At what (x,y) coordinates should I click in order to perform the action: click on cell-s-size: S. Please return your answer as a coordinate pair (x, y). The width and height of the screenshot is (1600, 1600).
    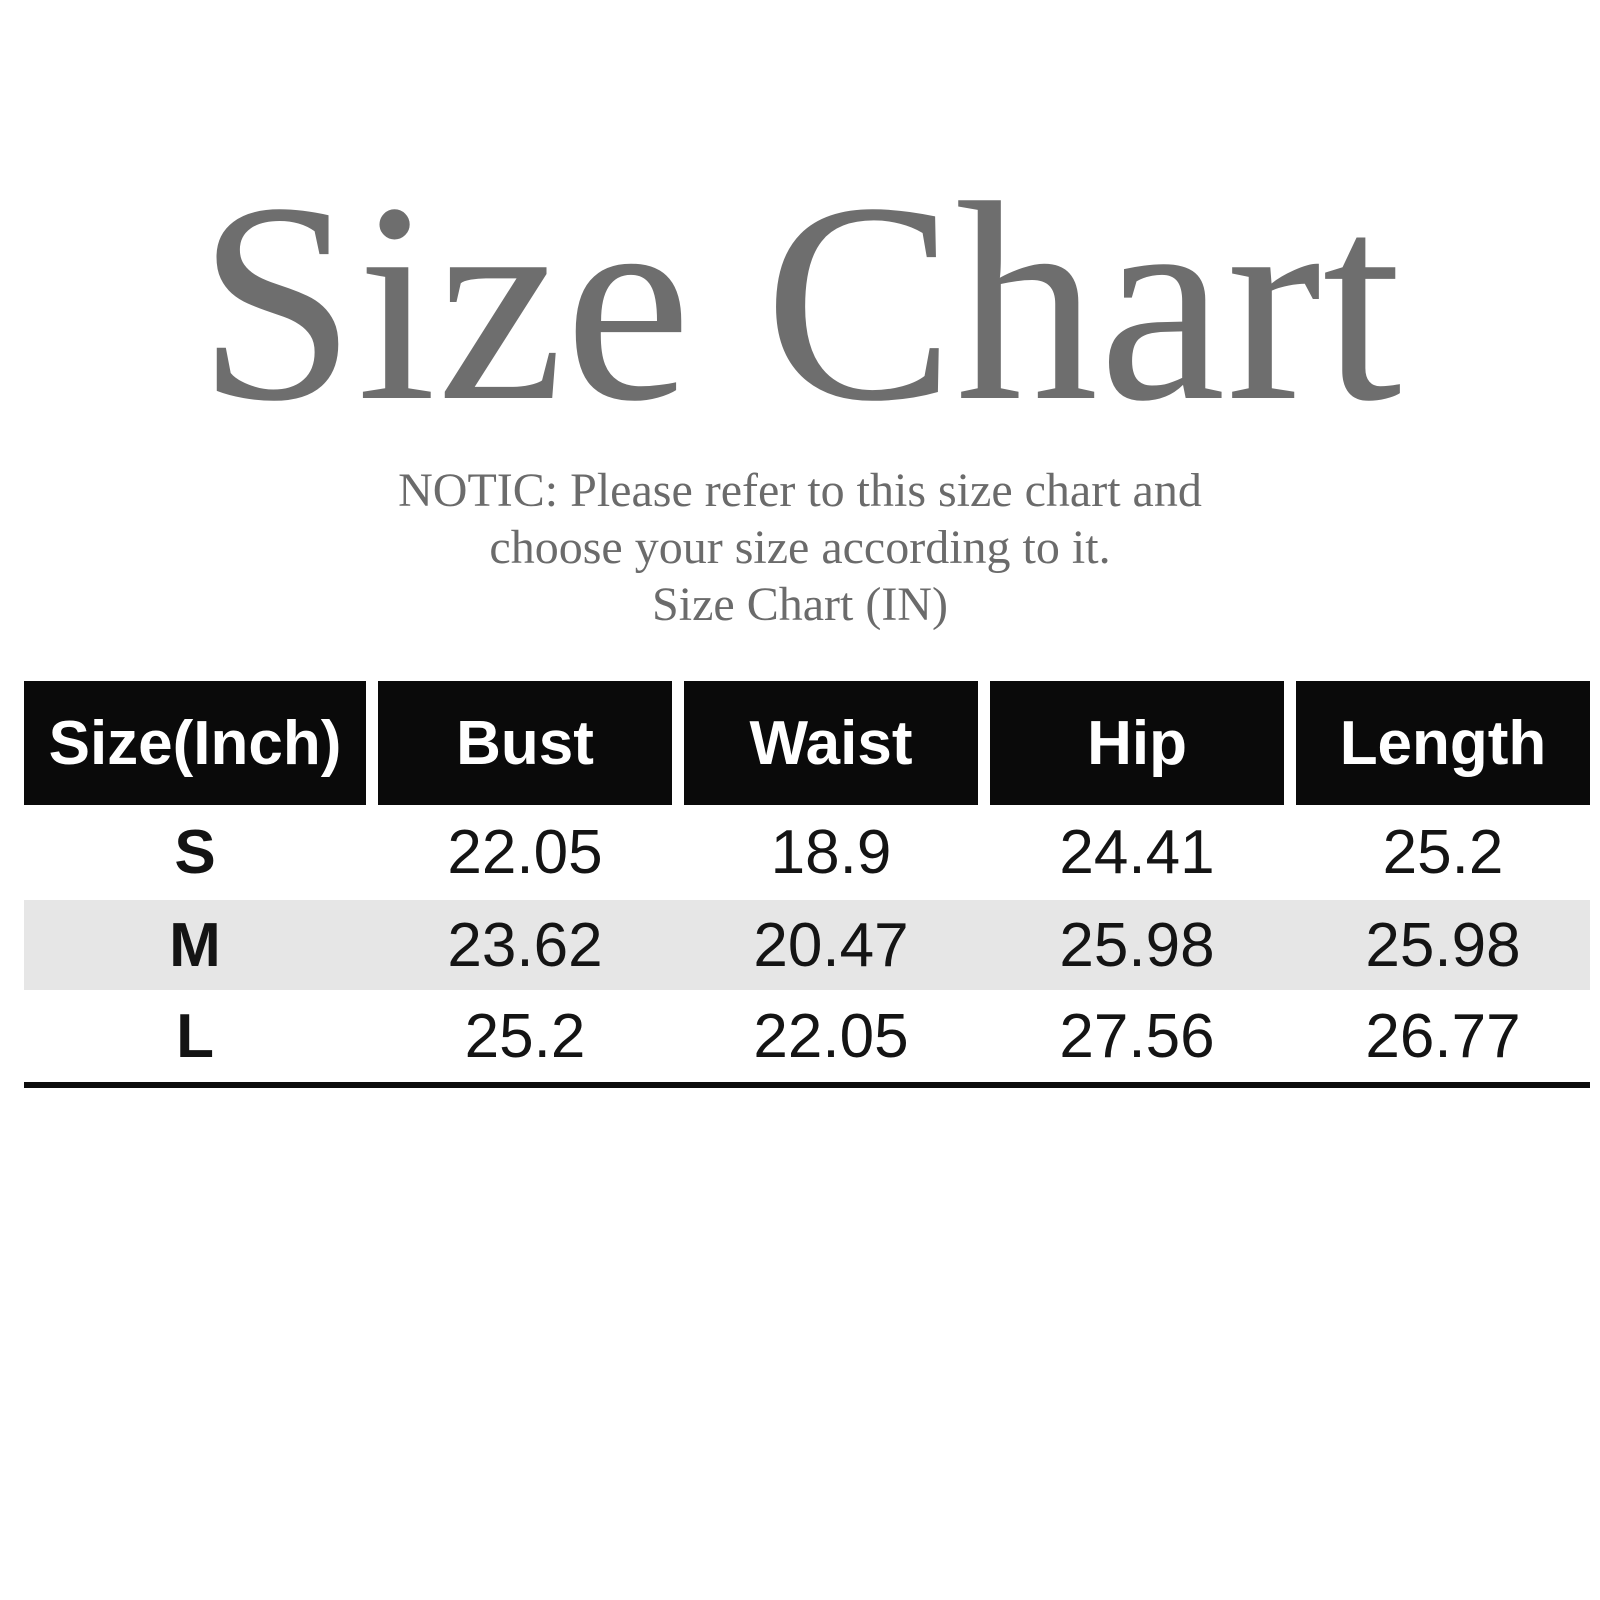
    Looking at the image, I should click on (195, 852).